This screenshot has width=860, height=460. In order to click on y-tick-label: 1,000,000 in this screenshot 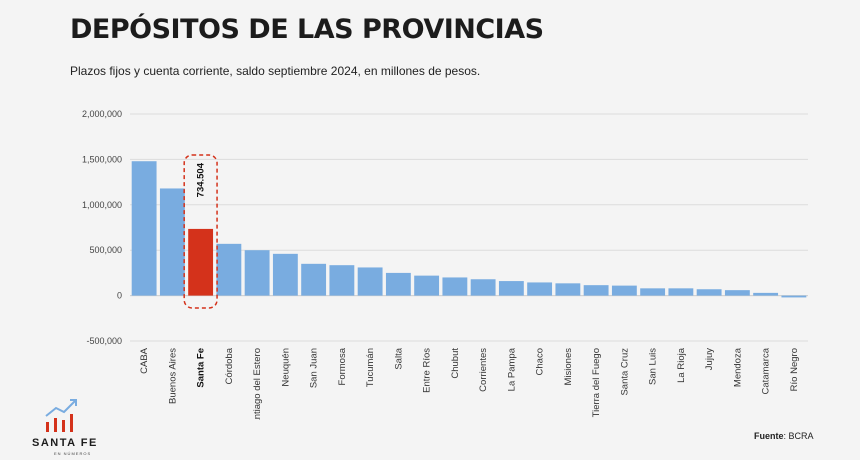, I will do `click(102, 205)`.